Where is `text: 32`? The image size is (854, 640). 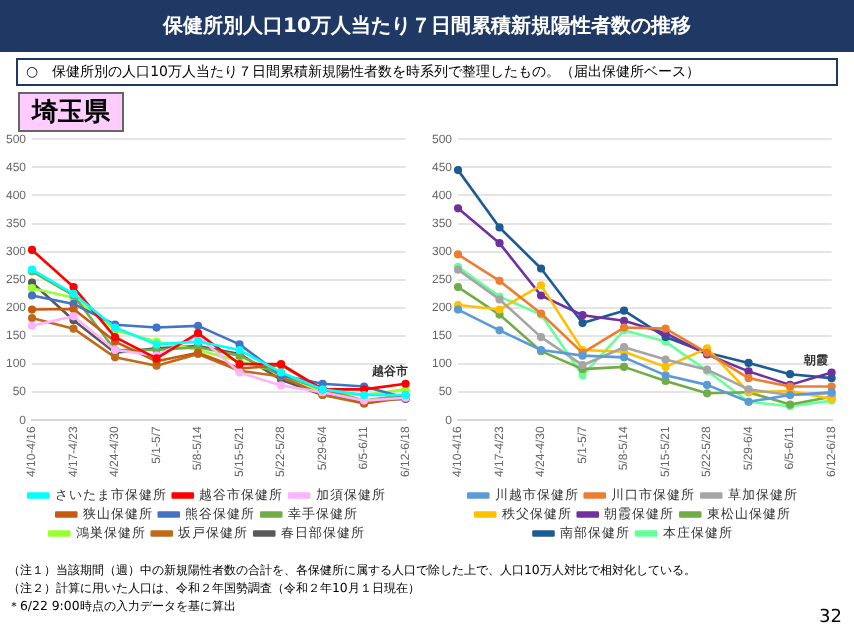 text: 32 is located at coordinates (830, 618).